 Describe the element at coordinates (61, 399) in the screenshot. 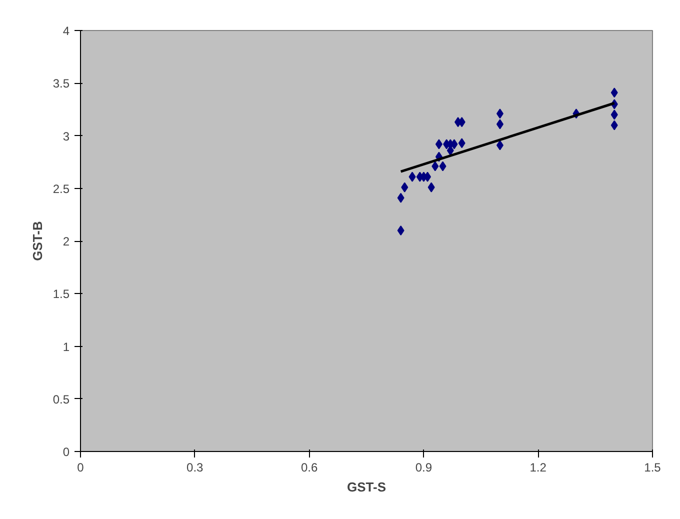

I see `y-tick-label: 0.5` at that location.